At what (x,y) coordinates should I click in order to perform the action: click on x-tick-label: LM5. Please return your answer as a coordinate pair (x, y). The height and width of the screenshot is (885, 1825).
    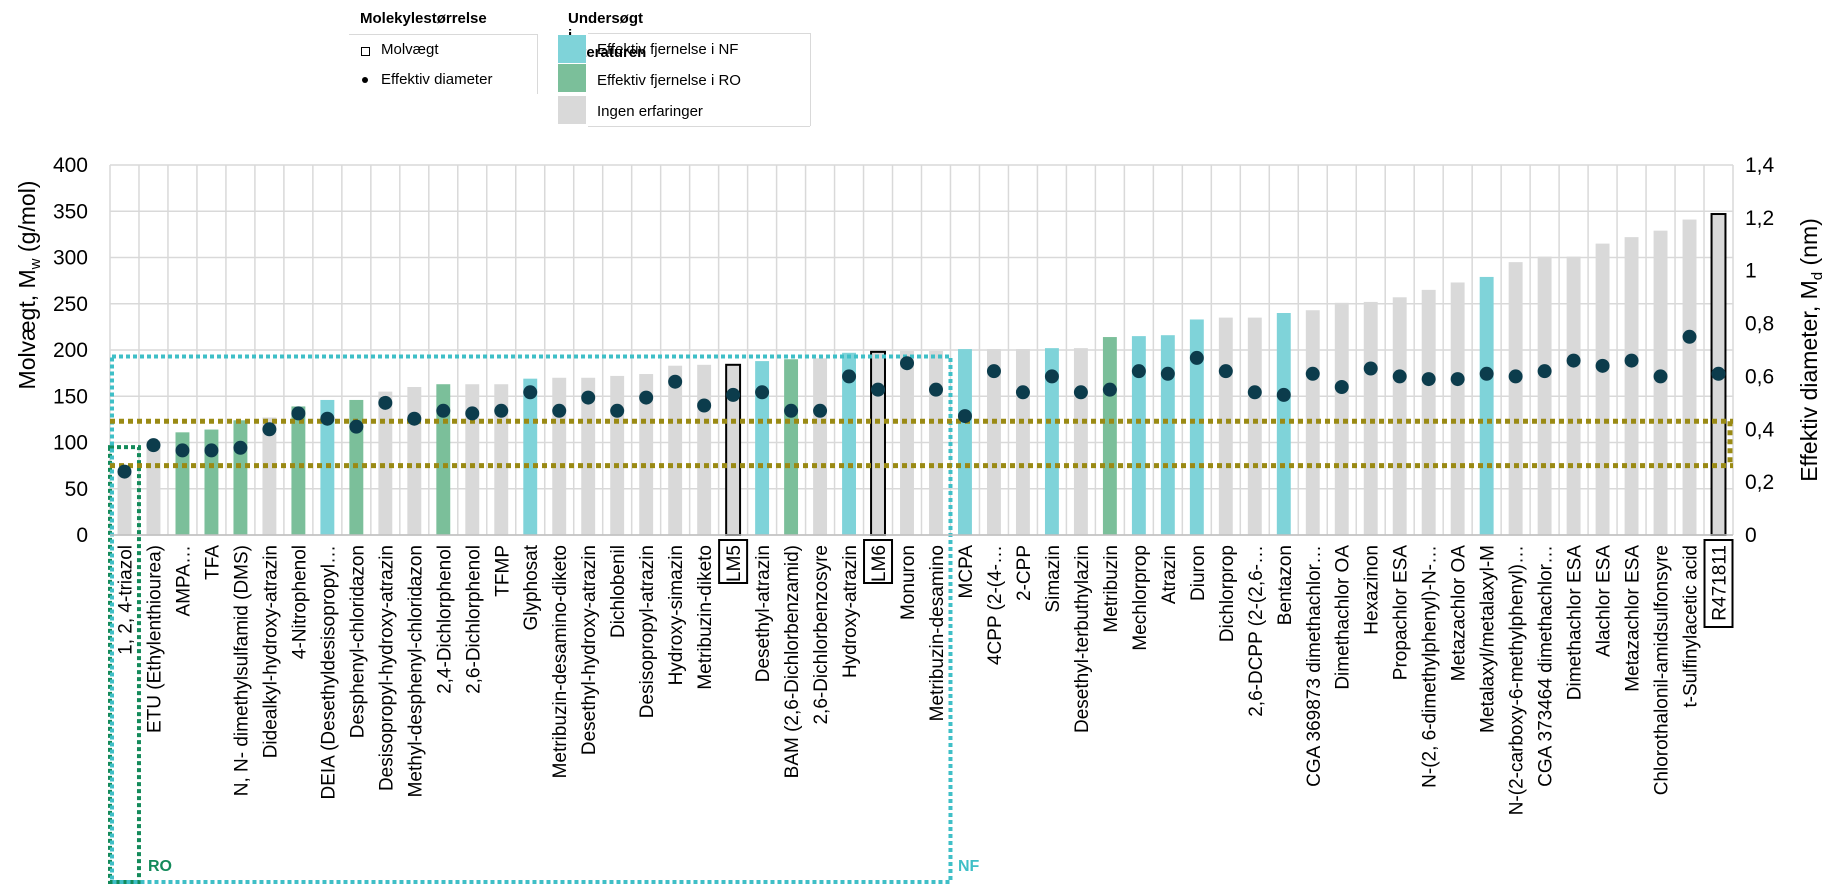
    Looking at the image, I should click on (734, 563).